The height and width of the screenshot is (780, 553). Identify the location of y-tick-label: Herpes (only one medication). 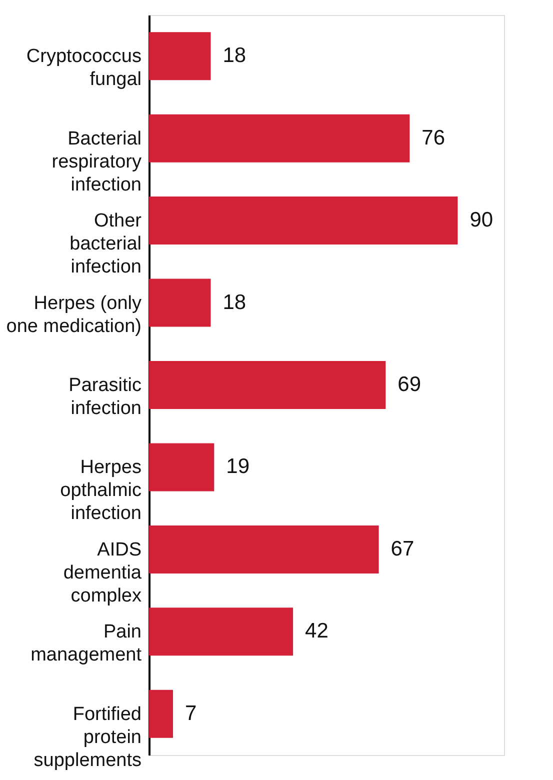
(74, 314).